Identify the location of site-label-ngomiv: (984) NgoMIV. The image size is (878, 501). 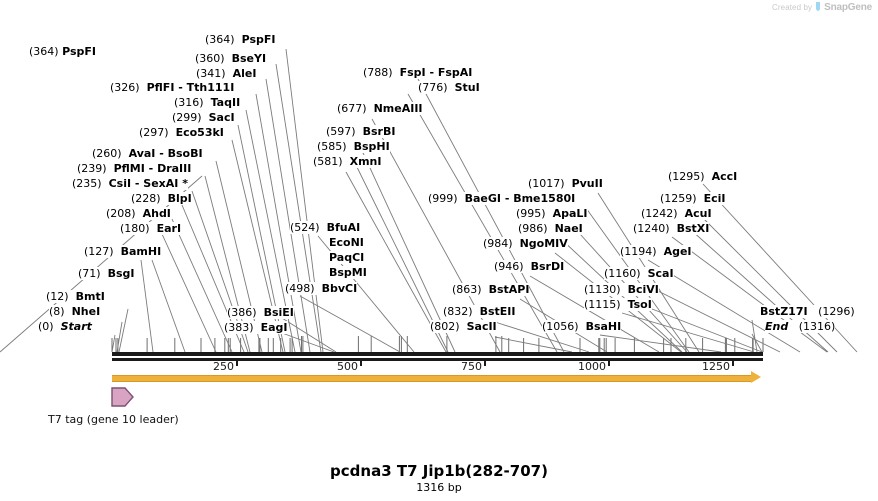
(525, 243).